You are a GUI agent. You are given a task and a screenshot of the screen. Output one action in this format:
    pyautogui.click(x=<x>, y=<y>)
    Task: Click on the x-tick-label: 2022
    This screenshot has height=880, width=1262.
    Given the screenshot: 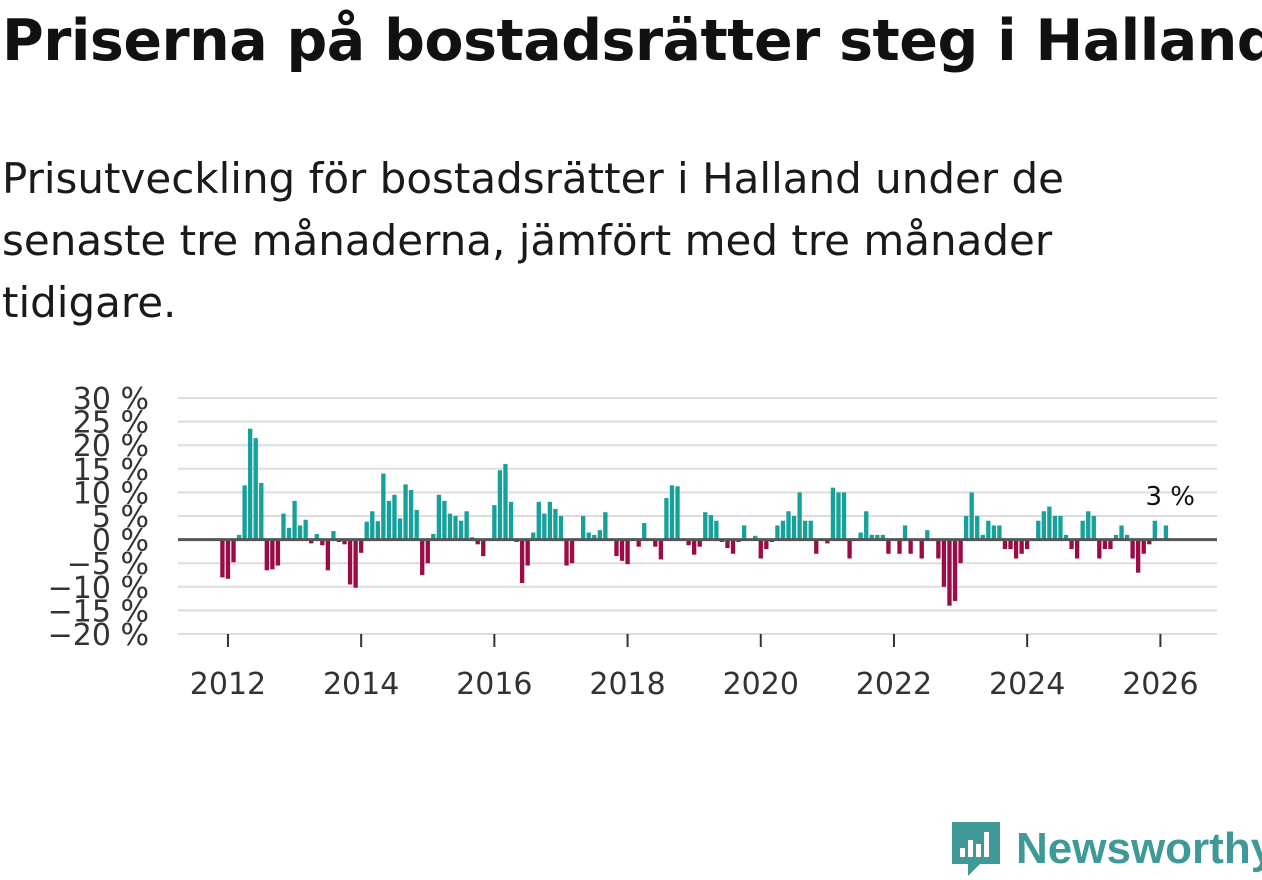 What is the action you would take?
    pyautogui.click(x=894, y=684)
    